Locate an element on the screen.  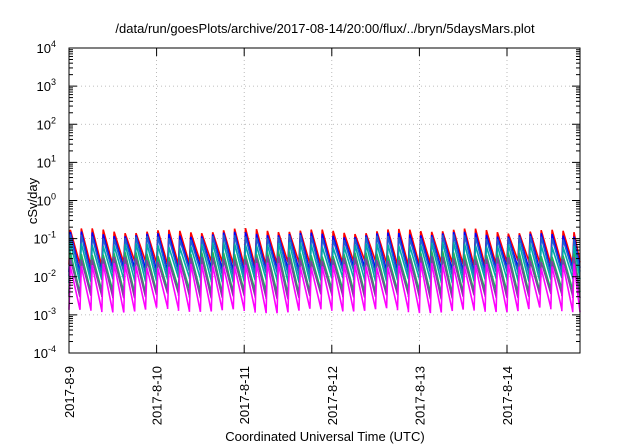
series-line is located at coordinates (324, 288).